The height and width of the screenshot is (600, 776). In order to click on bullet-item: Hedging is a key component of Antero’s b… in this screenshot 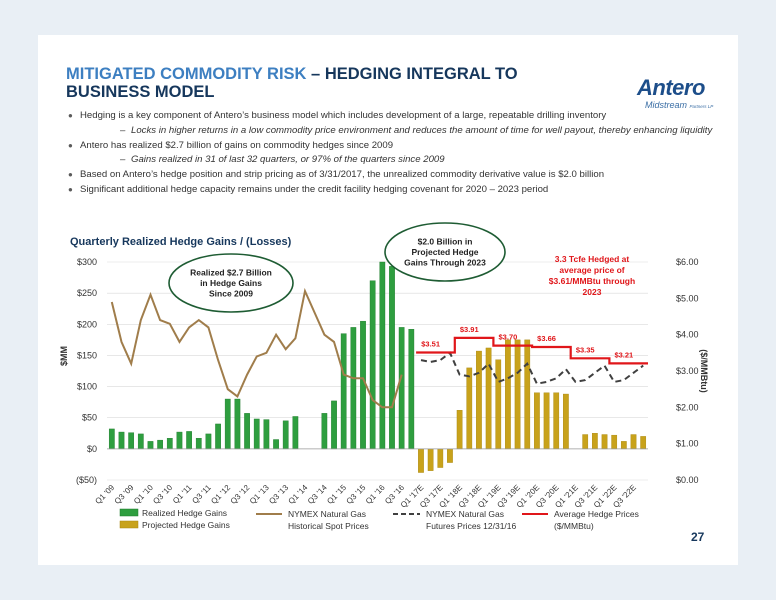, I will do `click(396, 116)`.